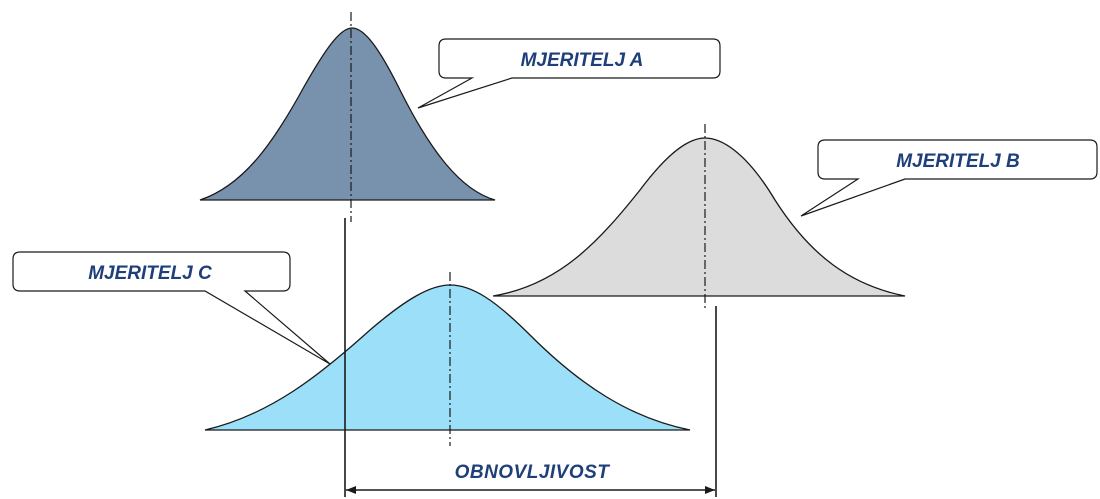  I want to click on callout-c: MJERITELJ C, so click(171, 308).